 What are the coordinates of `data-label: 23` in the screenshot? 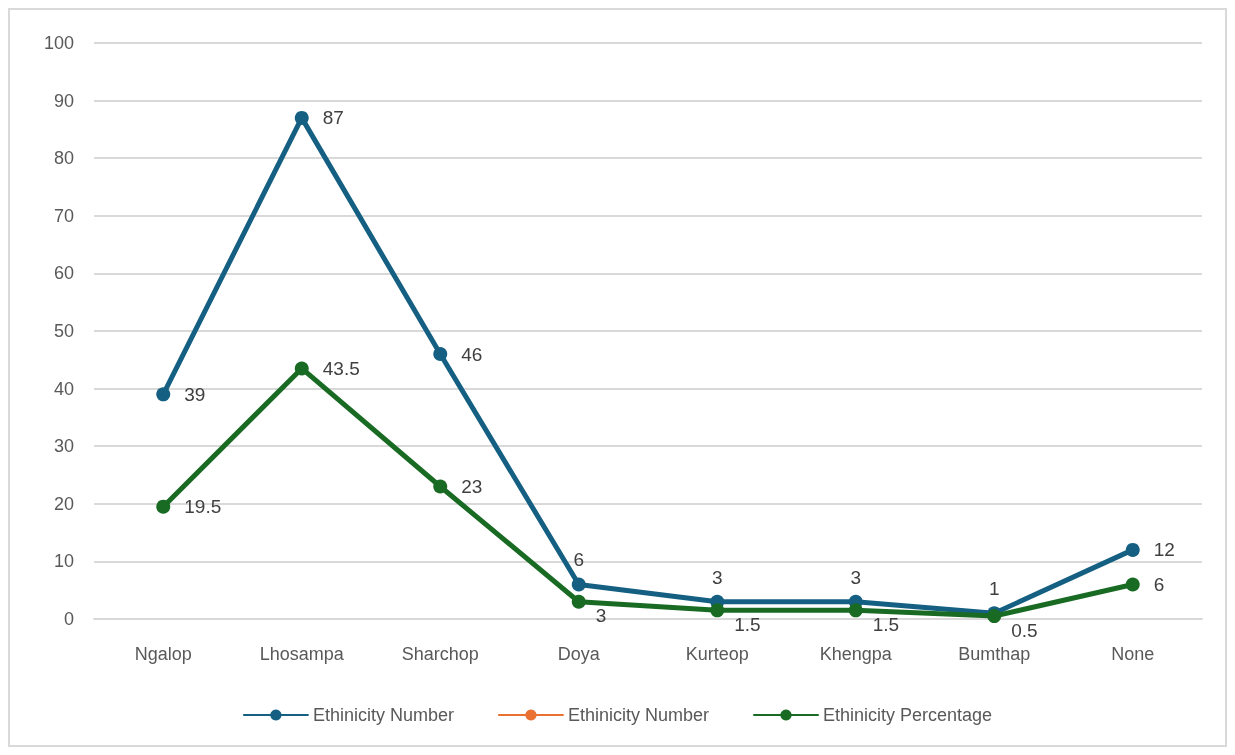 It's located at (472, 487).